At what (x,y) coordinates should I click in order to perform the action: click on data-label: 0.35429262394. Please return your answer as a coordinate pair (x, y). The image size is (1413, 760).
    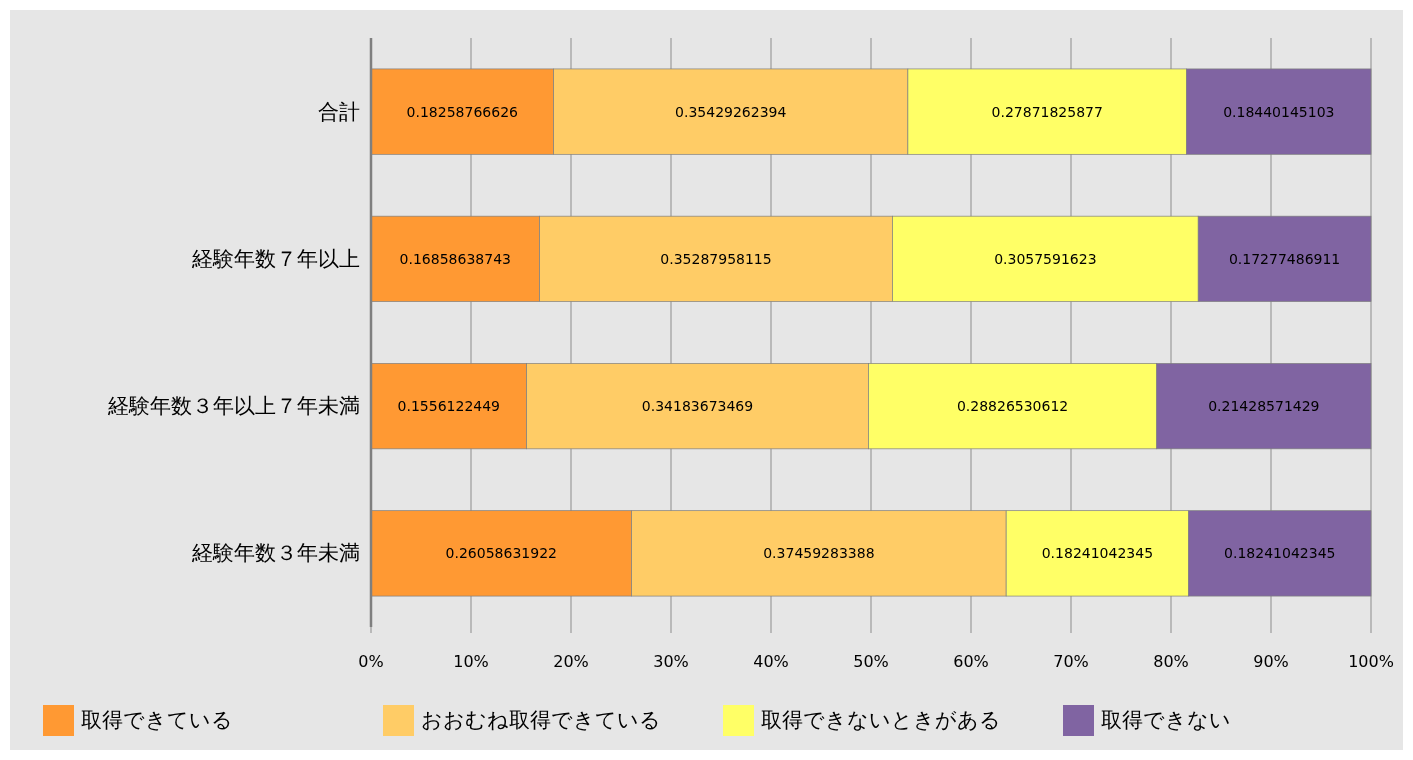
    Looking at the image, I should click on (731, 111).